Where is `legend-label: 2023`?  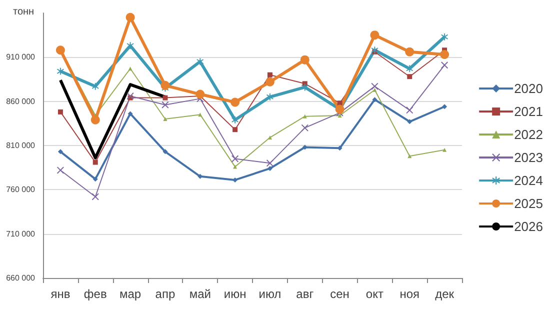
legend-label: 2023 is located at coordinates (528, 157).